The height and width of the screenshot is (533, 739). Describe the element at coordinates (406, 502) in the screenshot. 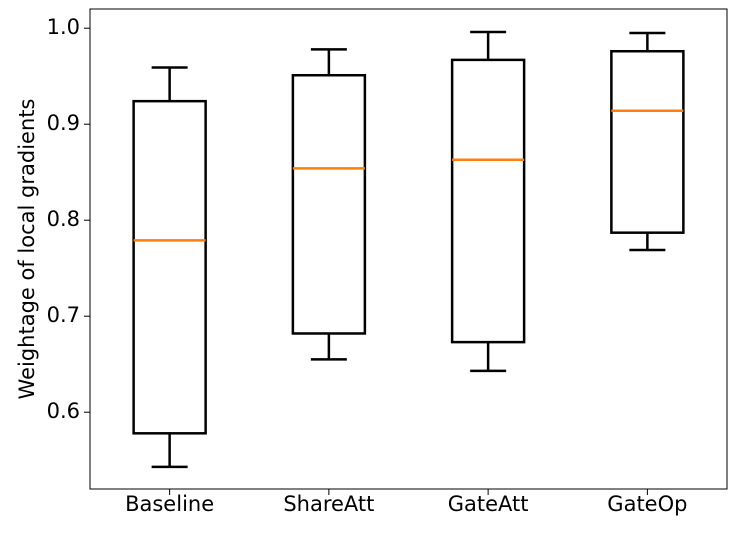

I see `x-axis: Baseline ShareAtt GateAtt GateOp` at that location.